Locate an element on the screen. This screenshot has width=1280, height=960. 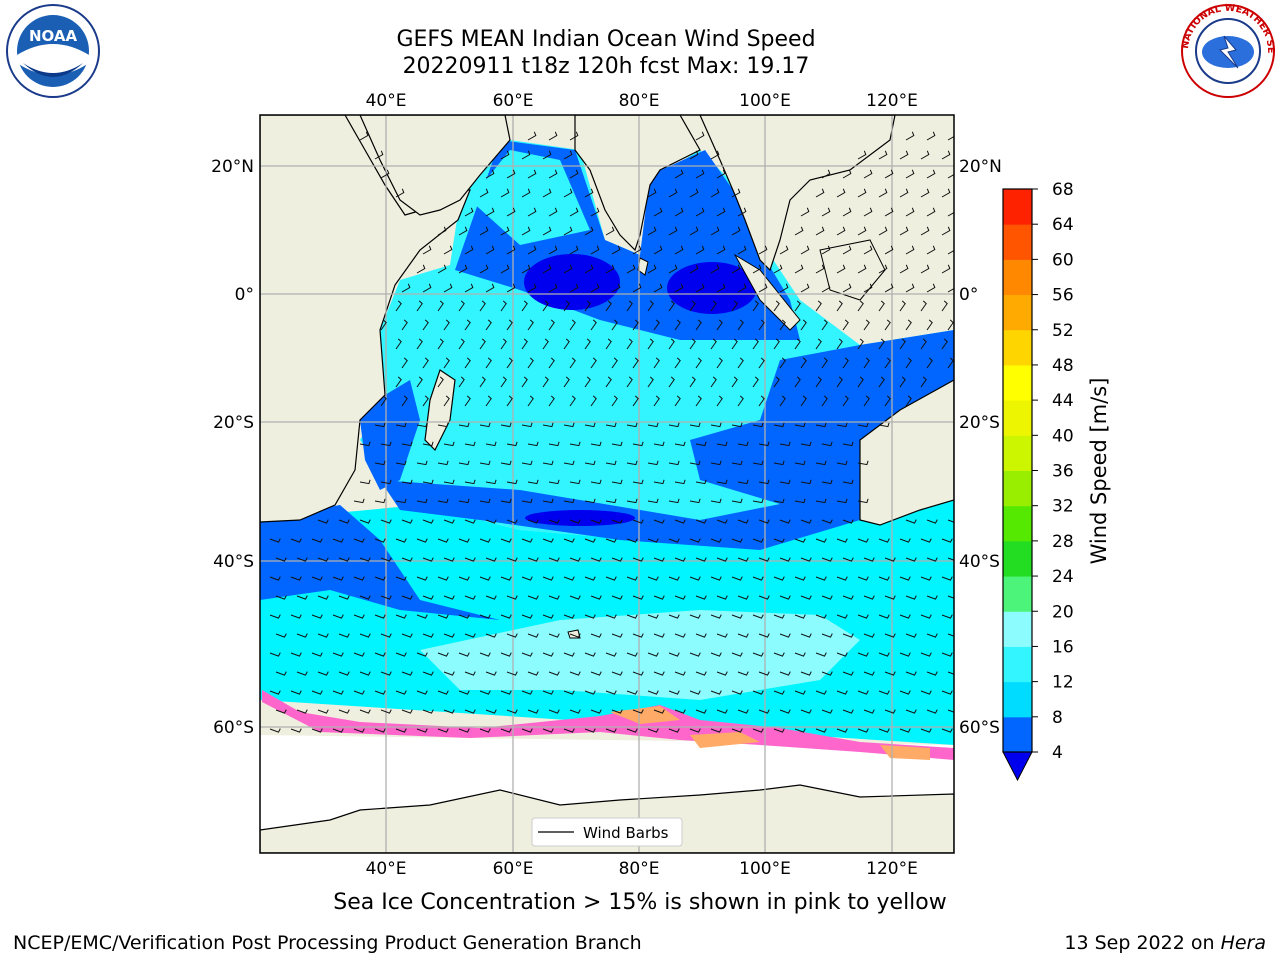
colorbar-tick-label: 32 is located at coordinates (1063, 507).